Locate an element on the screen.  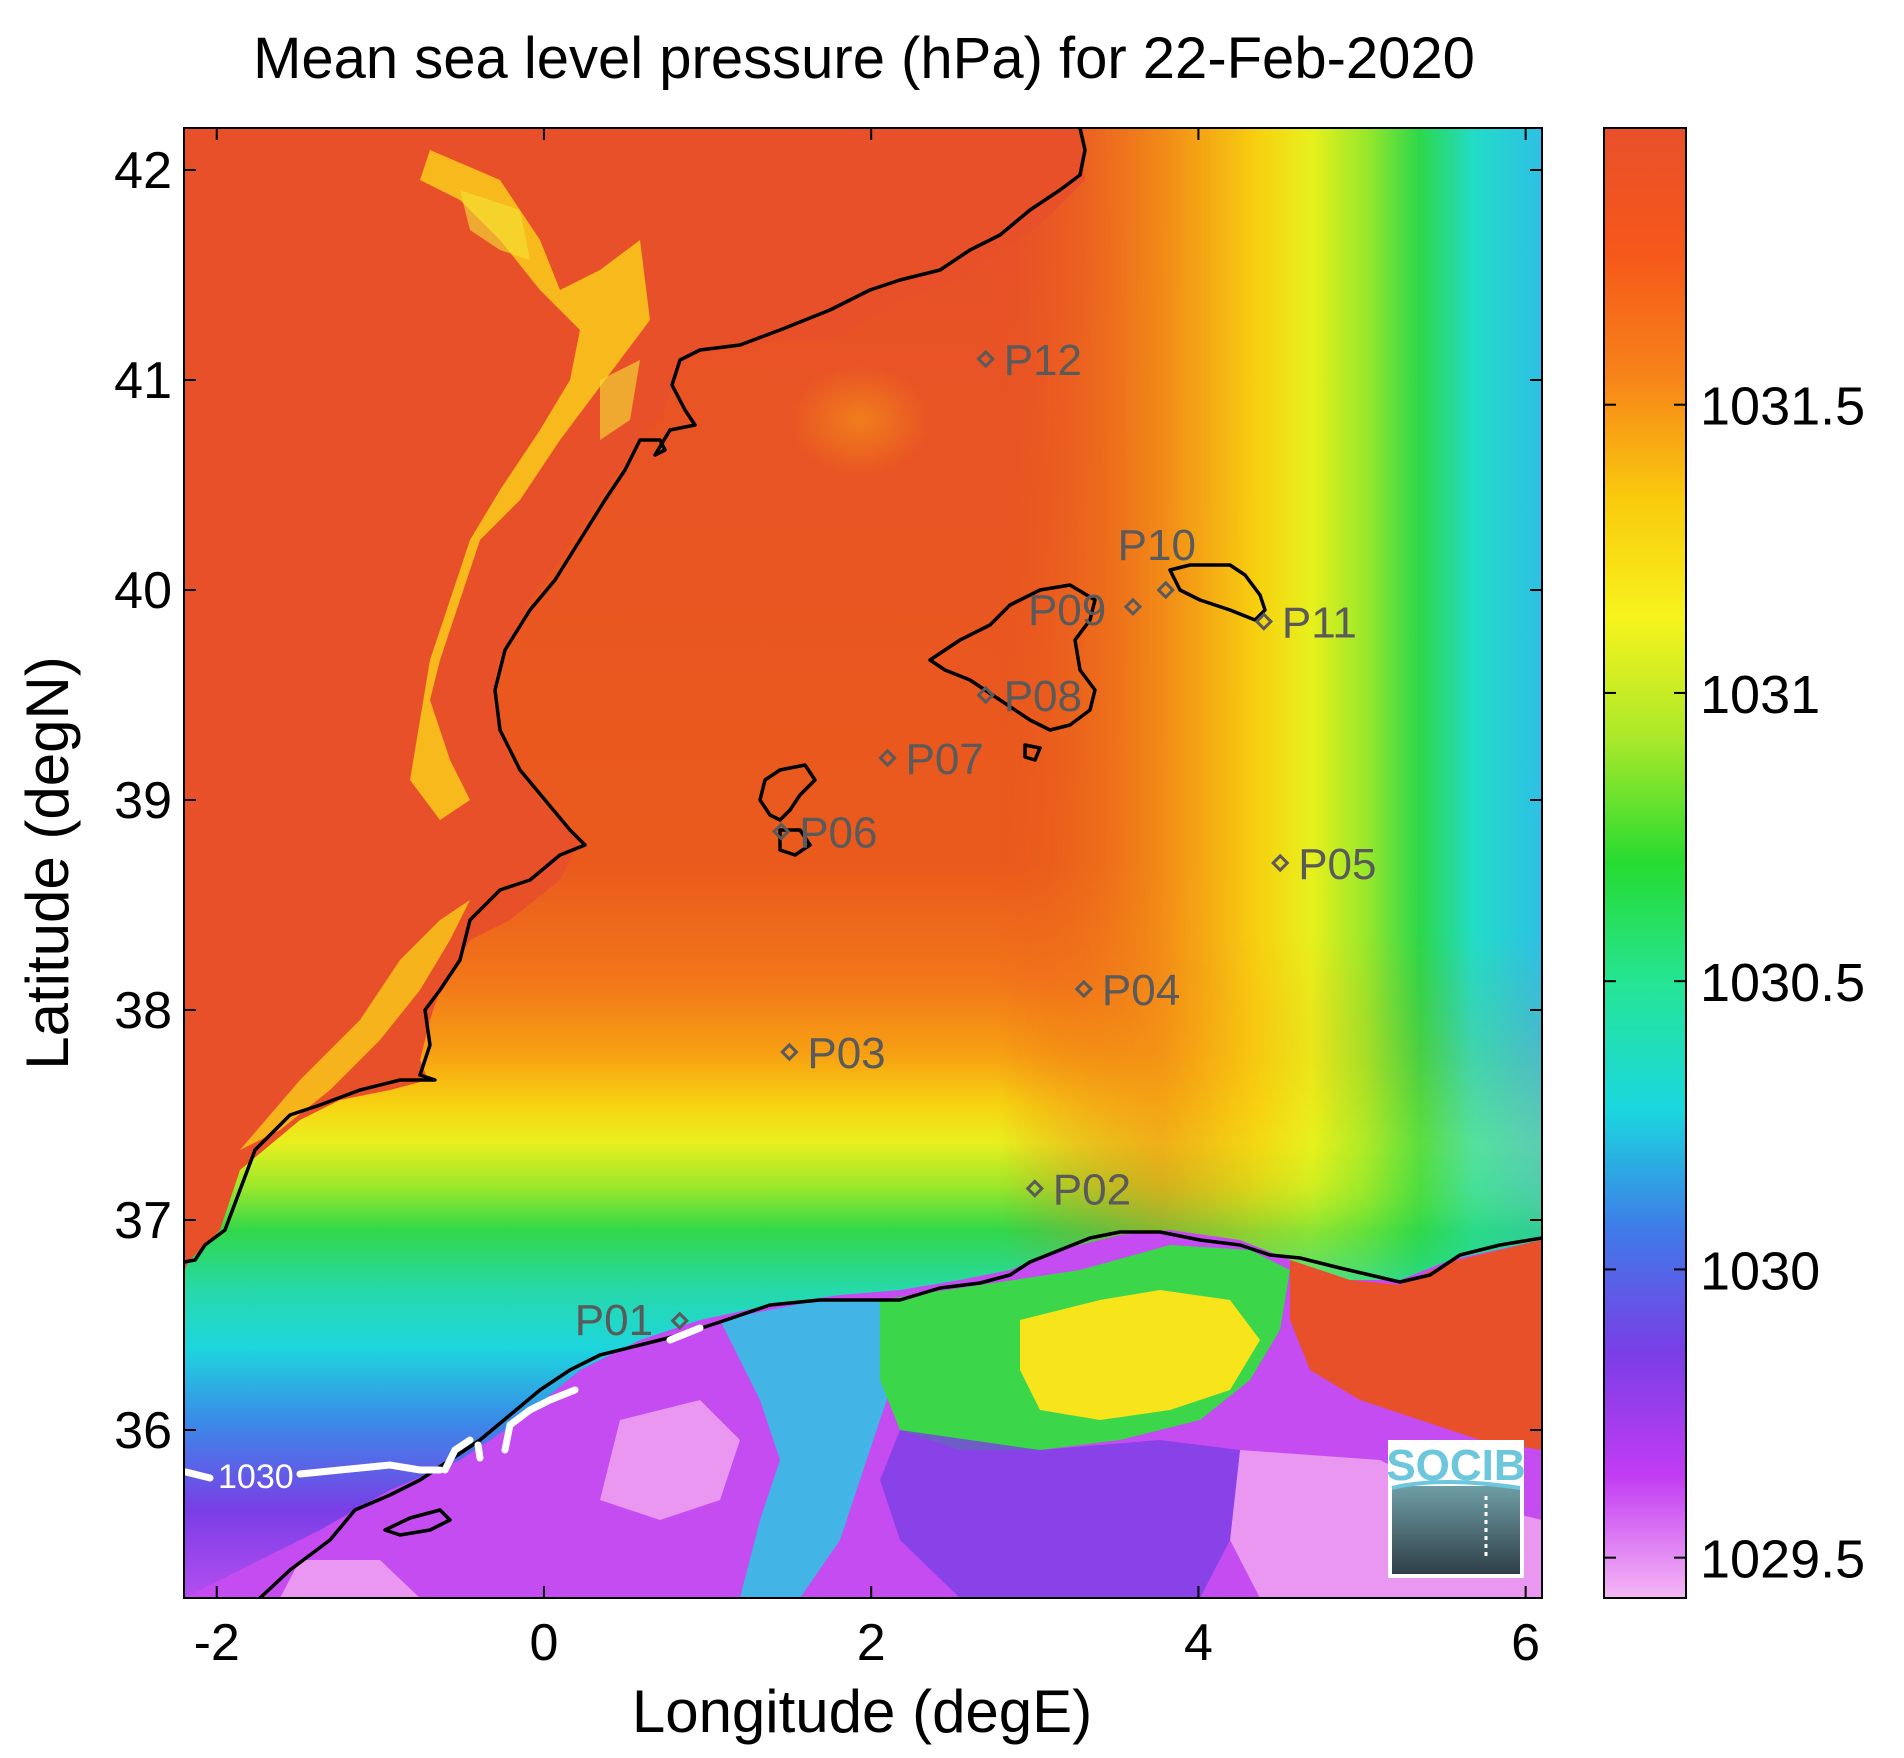
coastline-alboran is located at coordinates (417, 1522).